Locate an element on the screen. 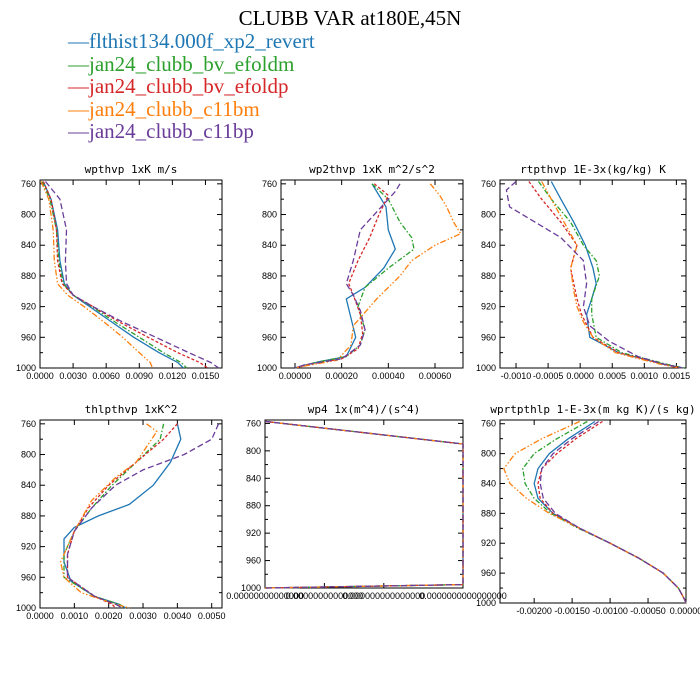  legend-label: jan24_clubb_bv_efoldm is located at coordinates (192, 63).